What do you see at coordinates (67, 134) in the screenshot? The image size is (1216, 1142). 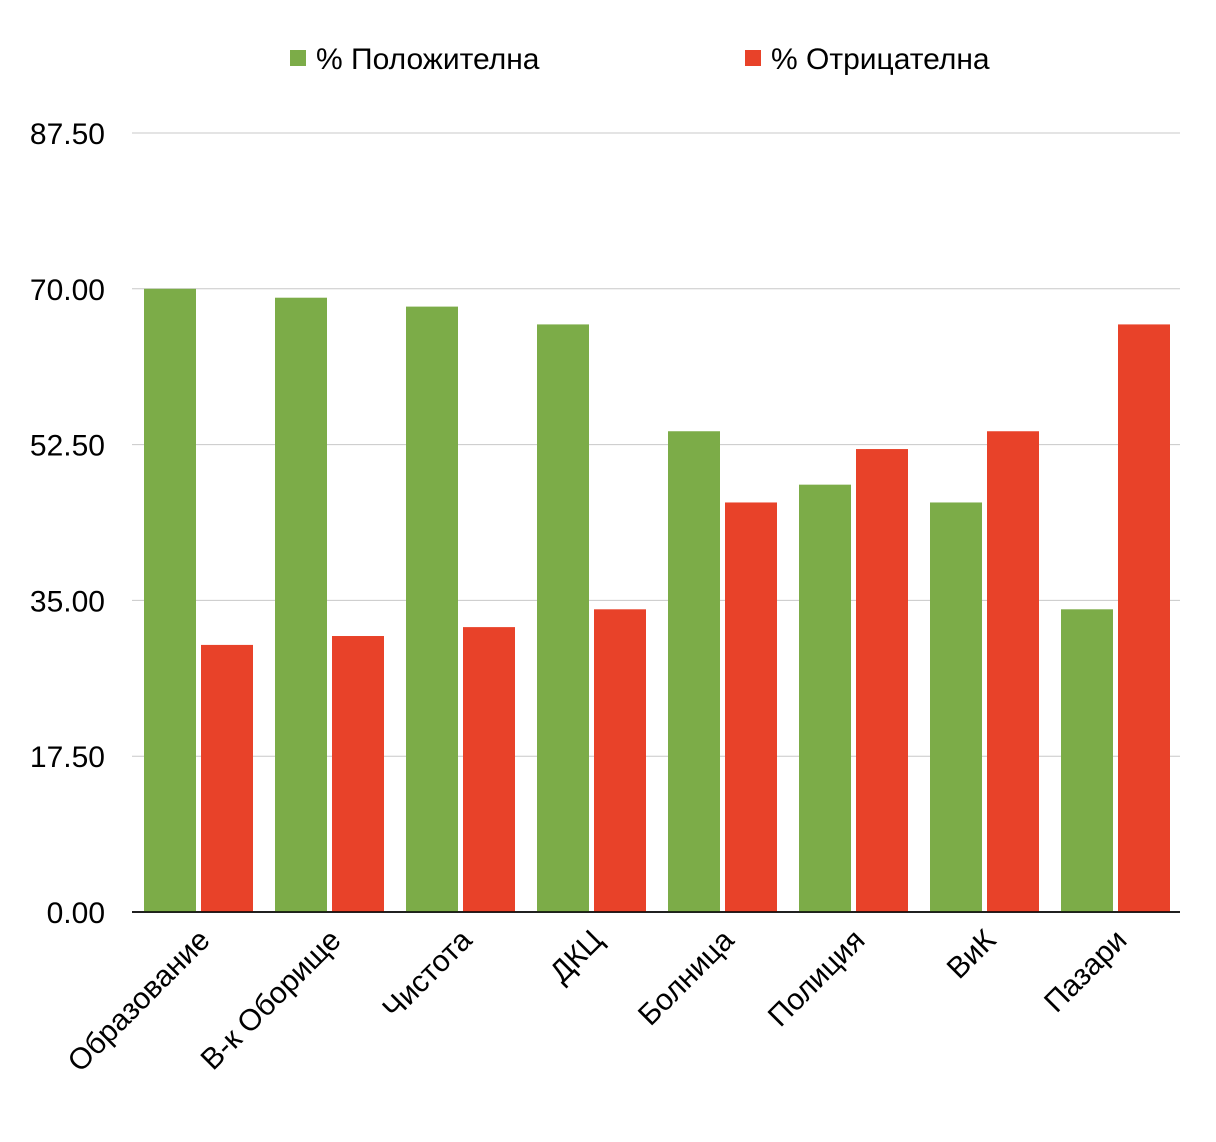 I see `y-tick-label: 87.50` at bounding box center [67, 134].